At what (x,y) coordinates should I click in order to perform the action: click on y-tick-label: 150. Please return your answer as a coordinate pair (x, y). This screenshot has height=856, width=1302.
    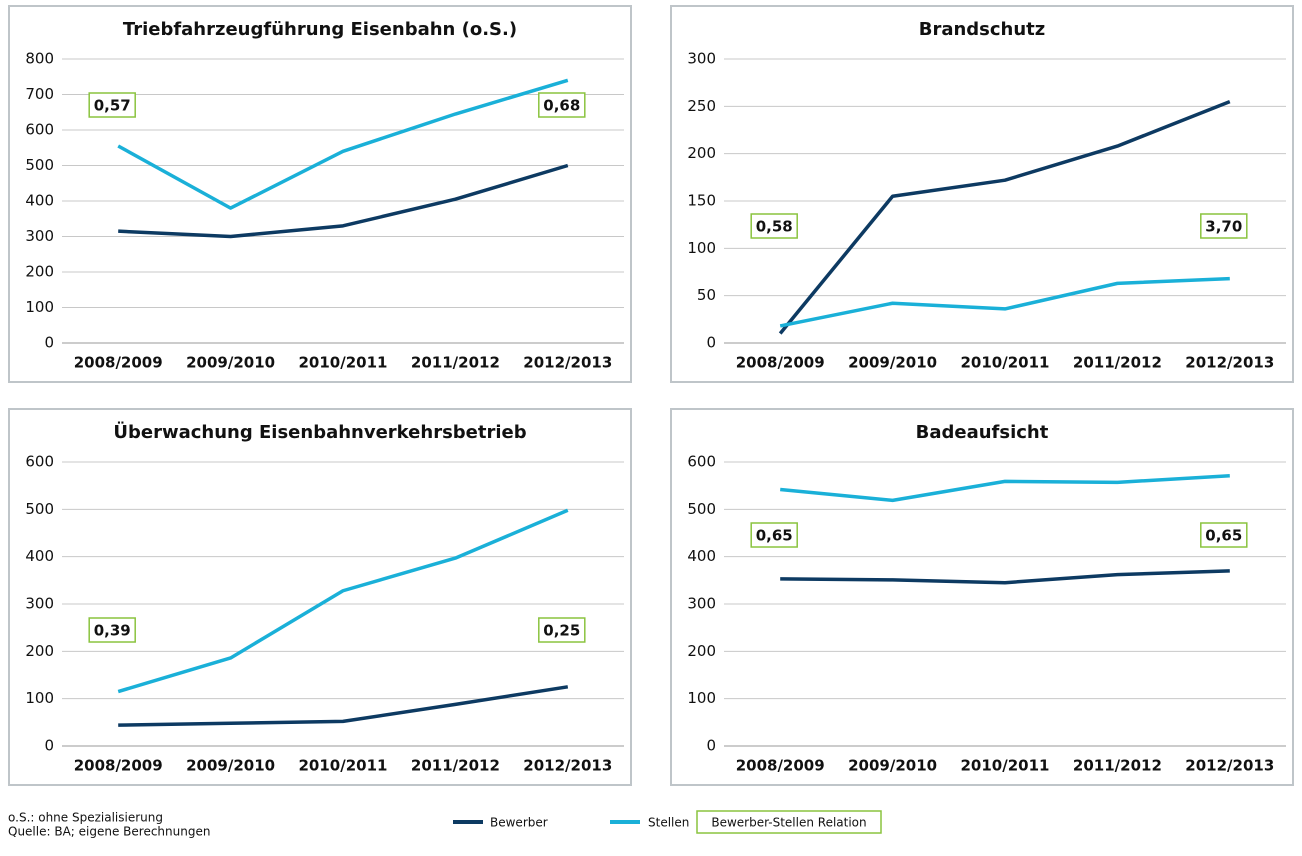
    Looking at the image, I should click on (701, 201).